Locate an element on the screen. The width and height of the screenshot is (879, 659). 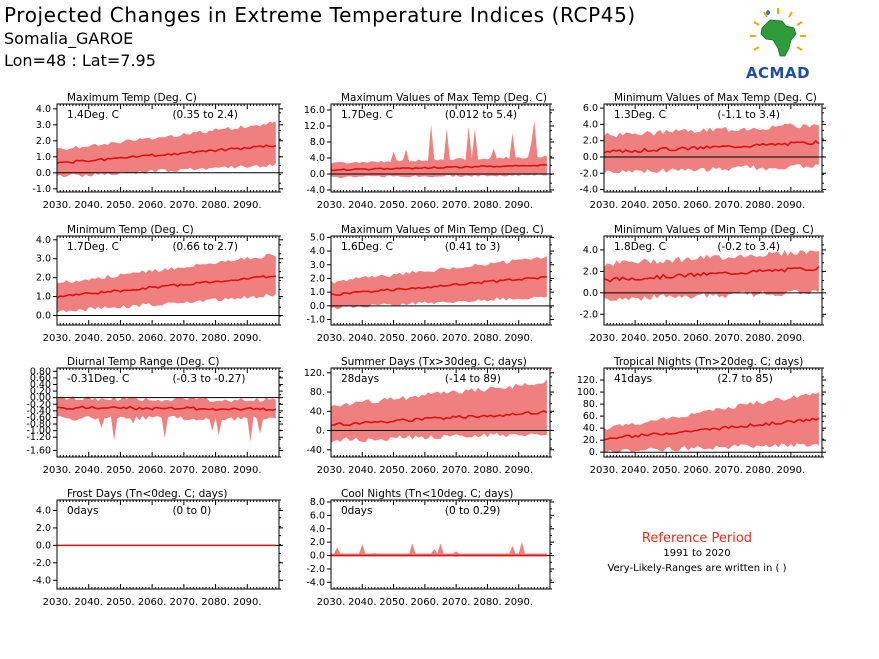
change-value: 1.8Deg. C is located at coordinates (640, 247).